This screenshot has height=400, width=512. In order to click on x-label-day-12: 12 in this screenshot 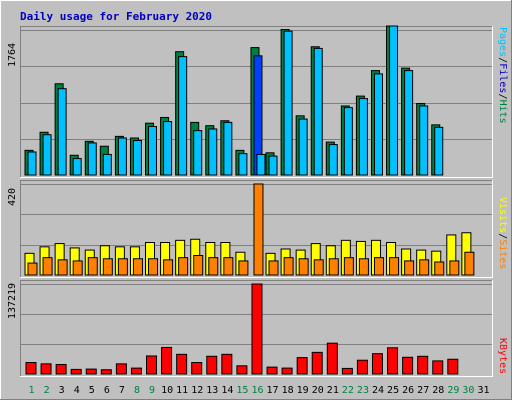, I will do `click(197, 390)`.